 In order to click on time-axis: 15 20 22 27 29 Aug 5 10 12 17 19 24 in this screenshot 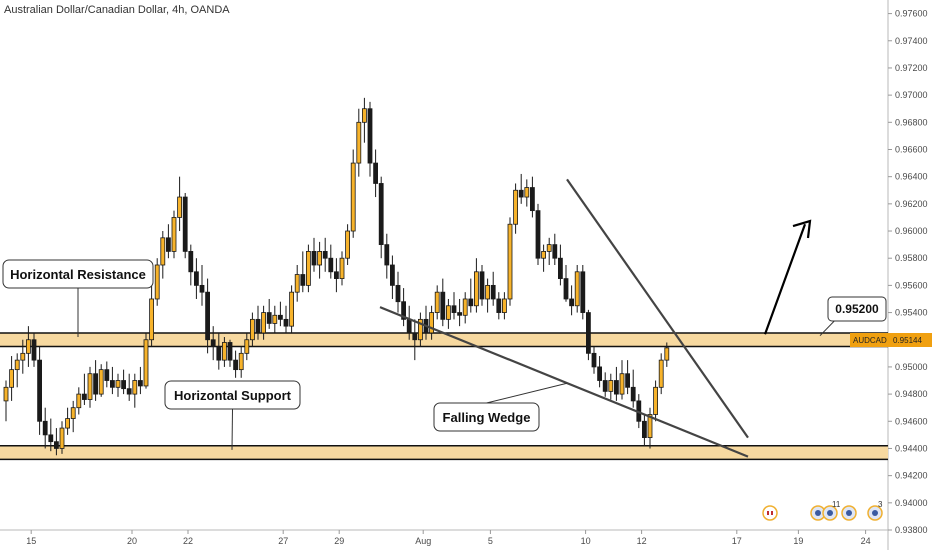, I will do `click(448, 538)`.